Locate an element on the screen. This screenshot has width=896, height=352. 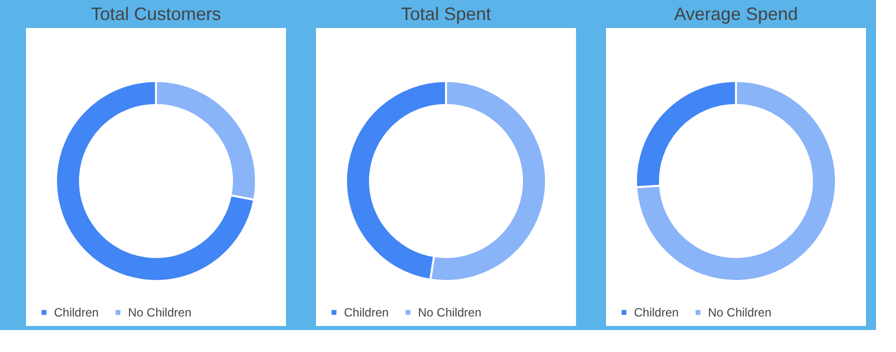
chart-title: Total Customers is located at coordinates (156, 14).